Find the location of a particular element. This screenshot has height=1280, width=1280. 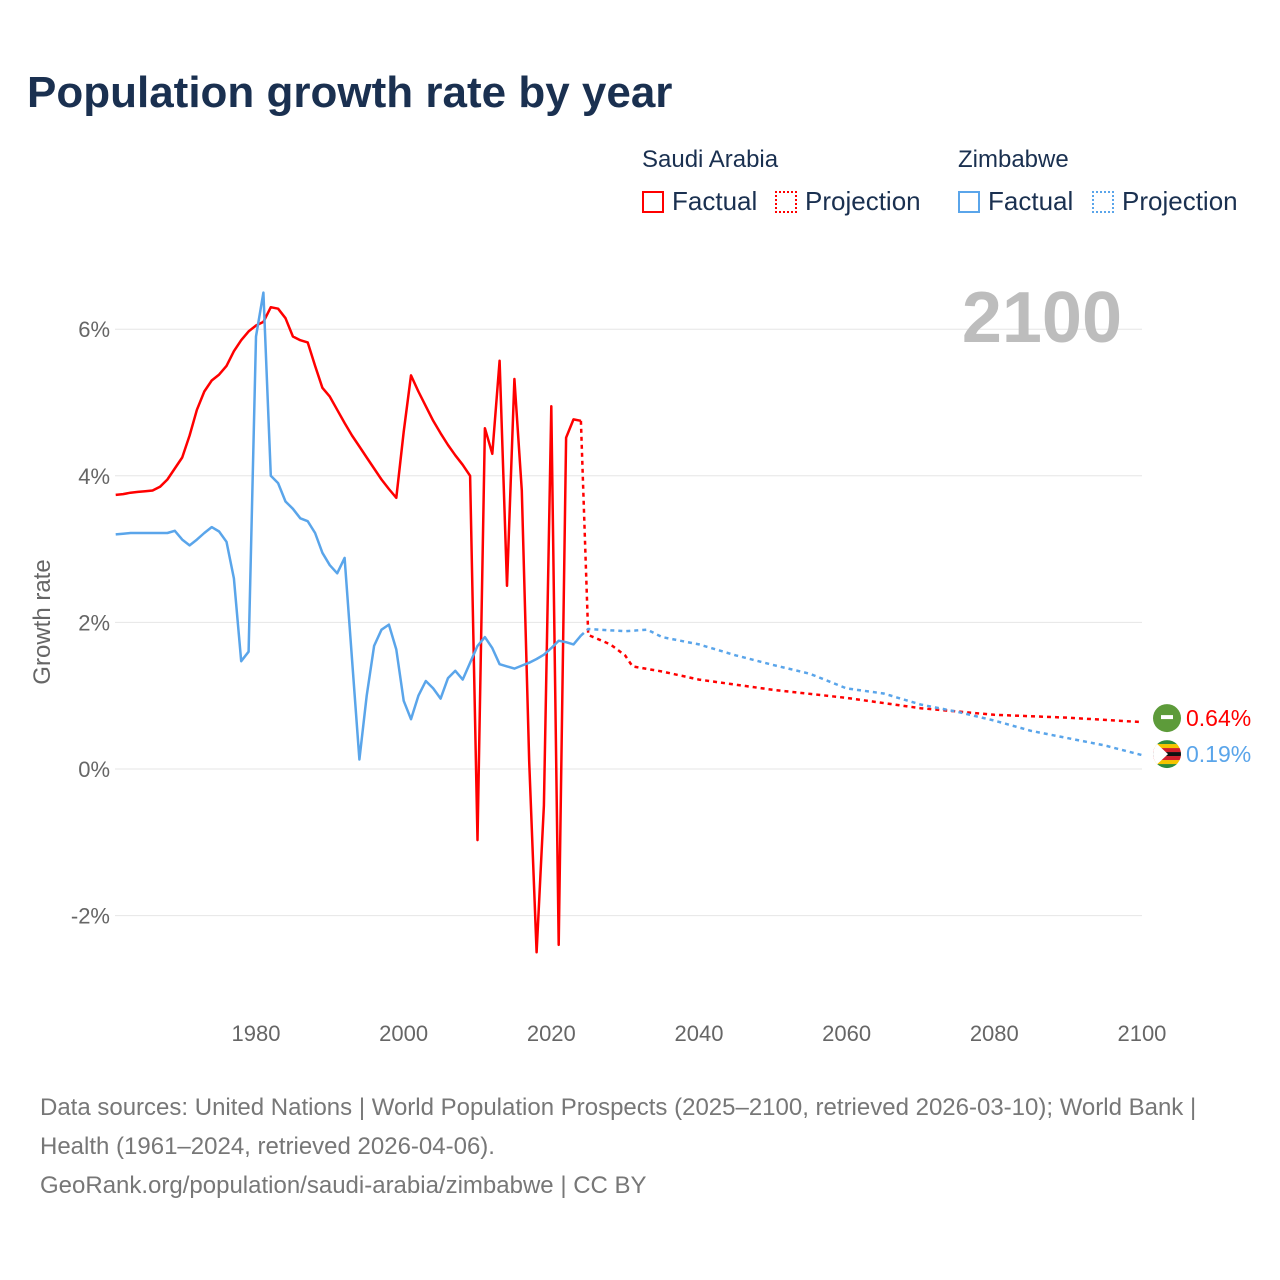

legend-zimbabwe-factual: Factual is located at coordinates (1015, 201).